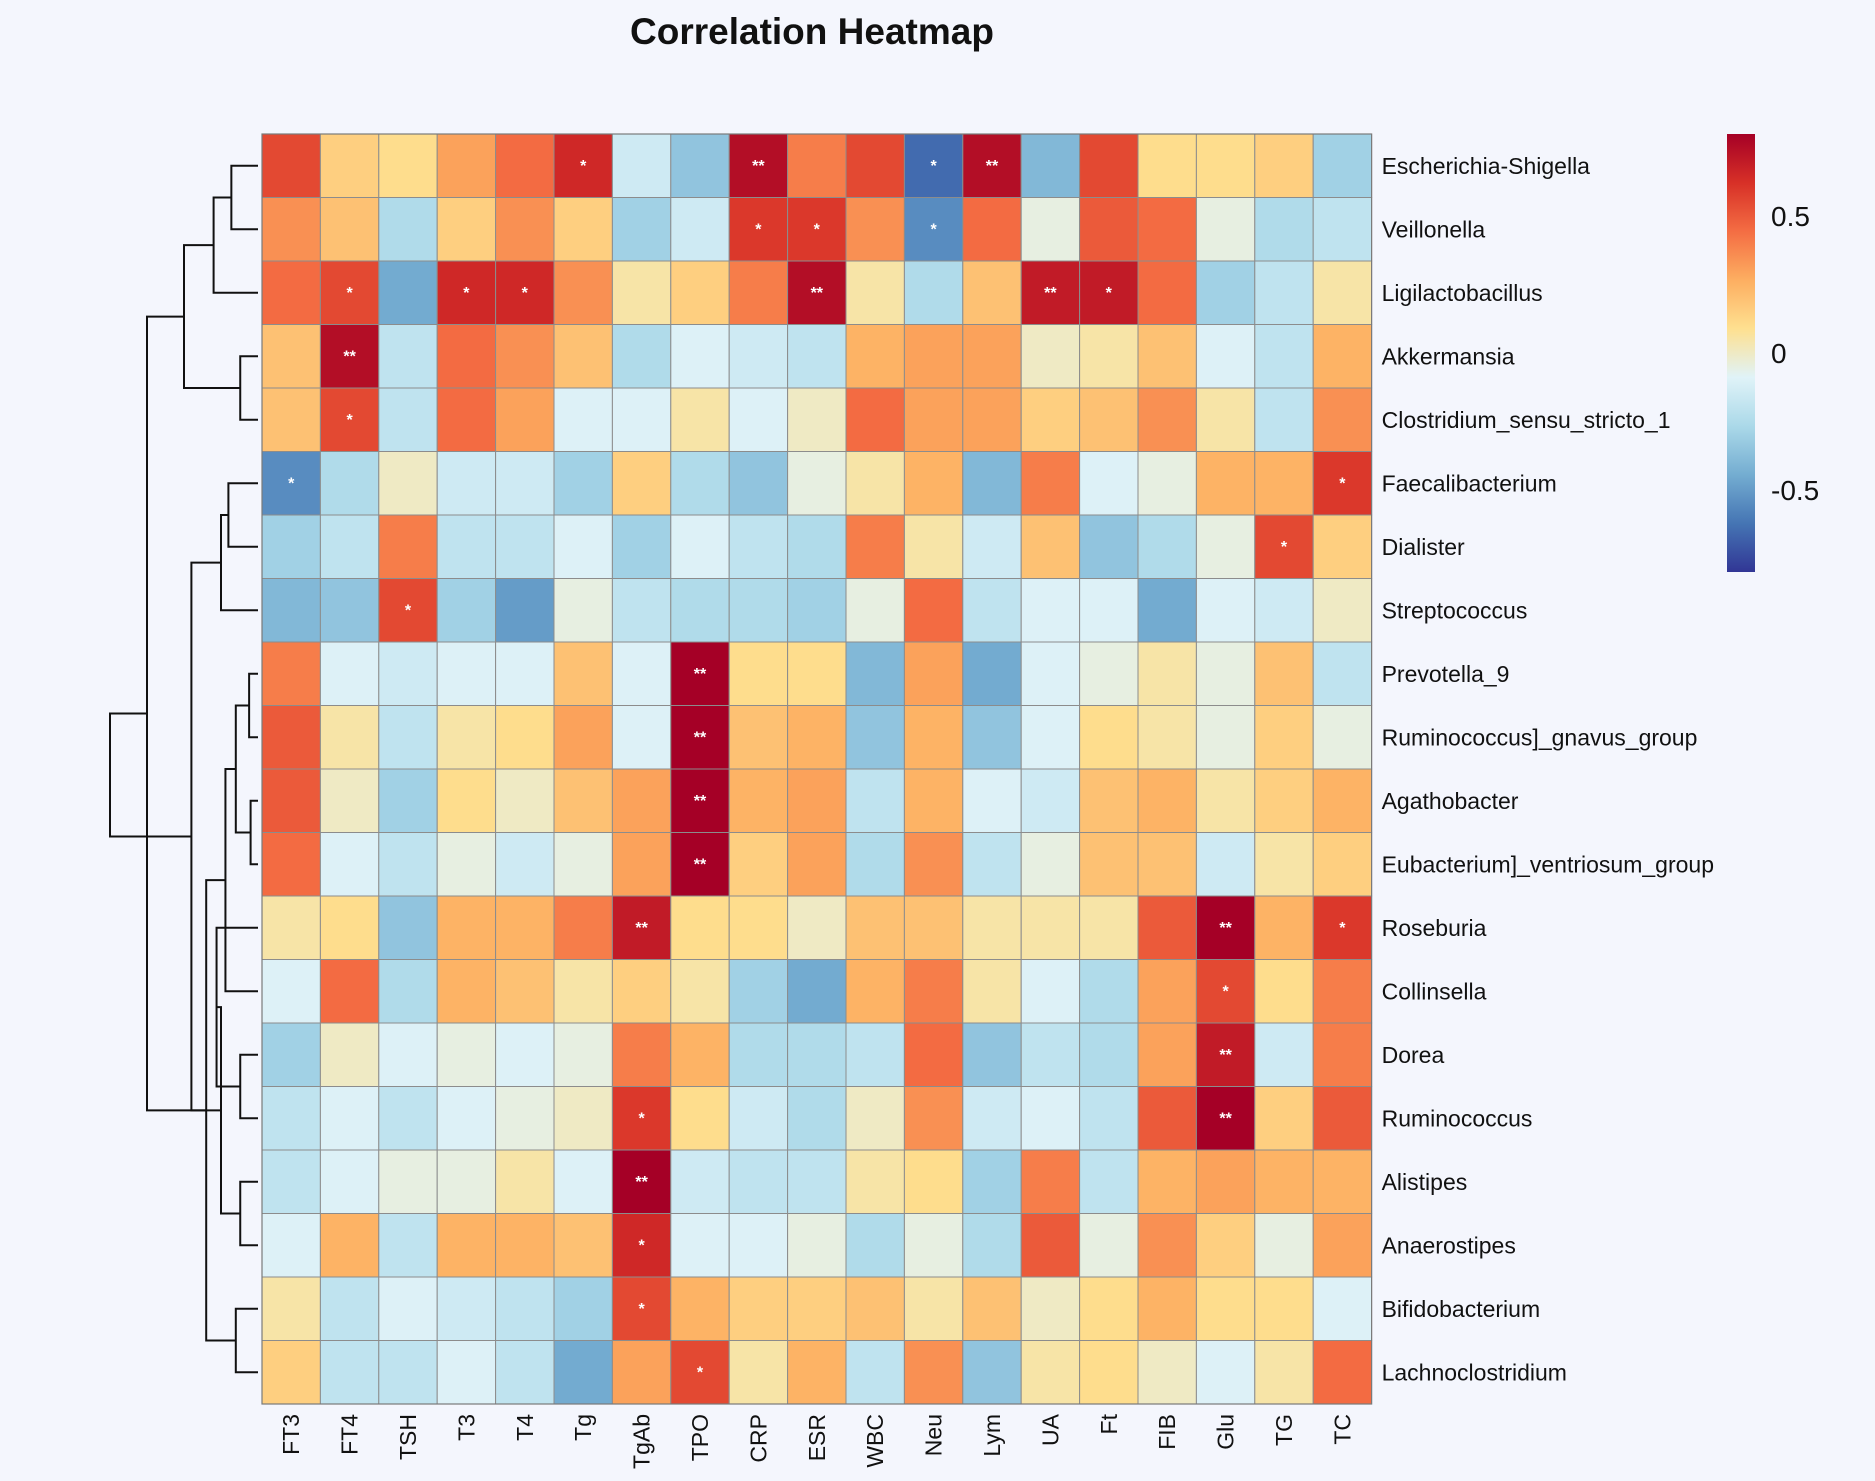 The height and width of the screenshot is (1481, 1875). What do you see at coordinates (1469, 483) in the screenshot?
I see `row-label: Faecalibacterium` at bounding box center [1469, 483].